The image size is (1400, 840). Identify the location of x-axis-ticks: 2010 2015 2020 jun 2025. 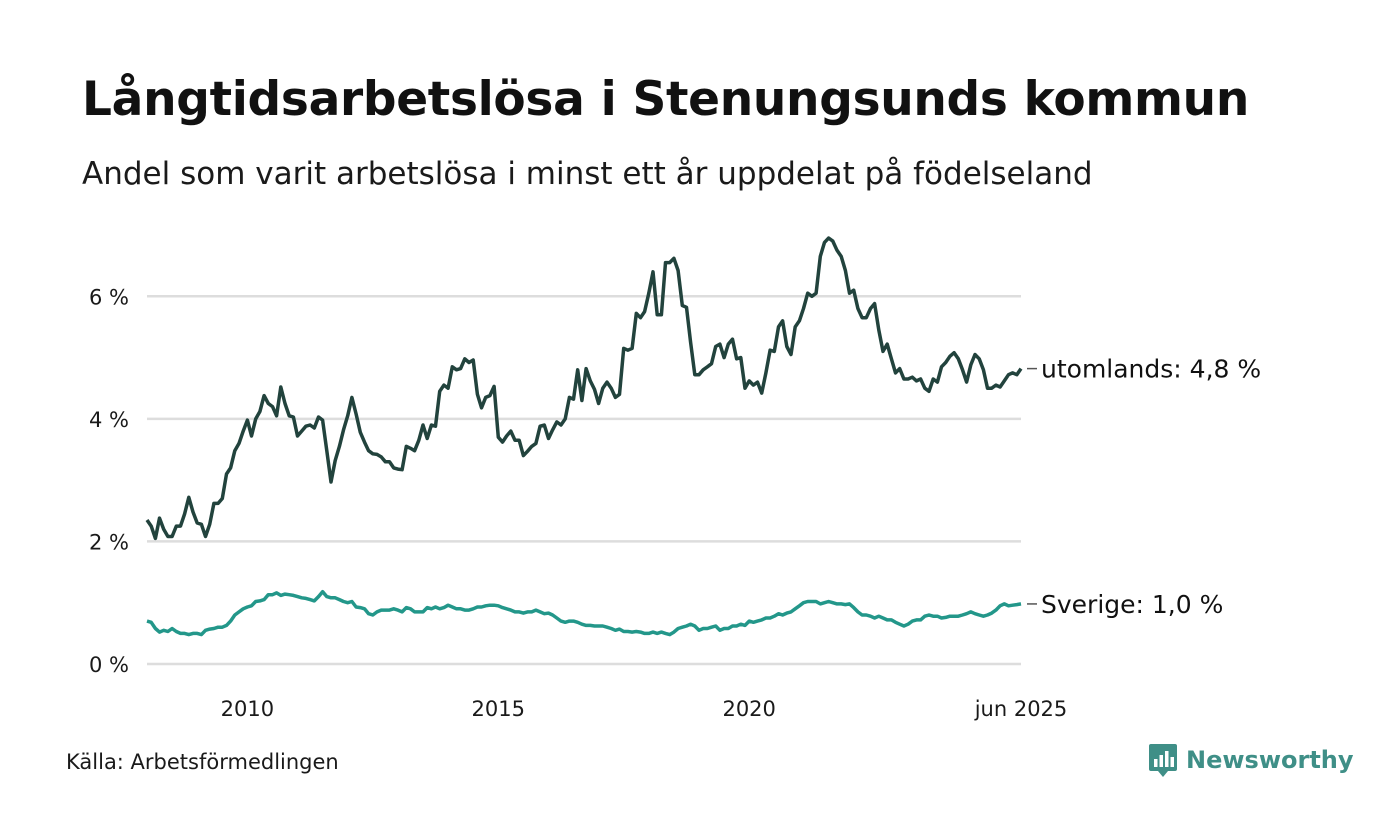
(644, 709).